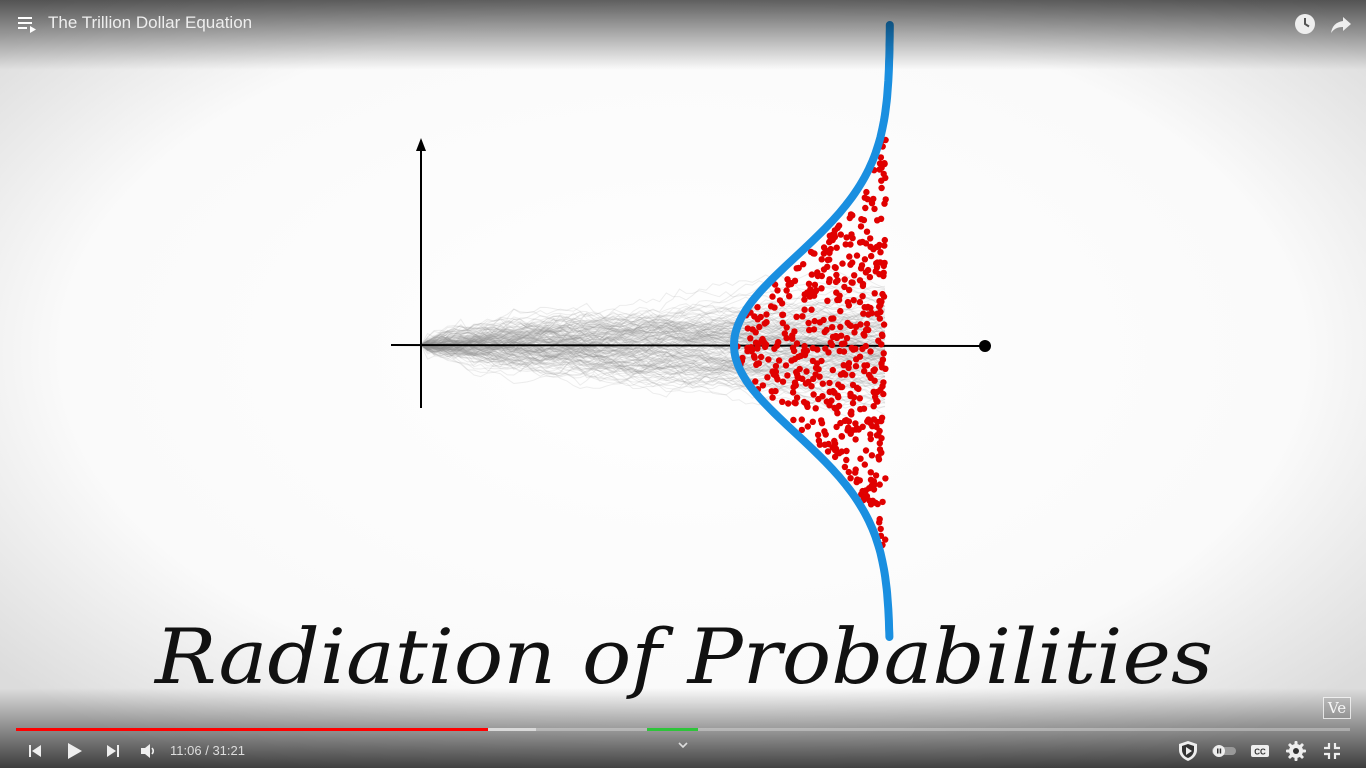  What do you see at coordinates (113, 751) in the screenshot?
I see `next-icon` at bounding box center [113, 751].